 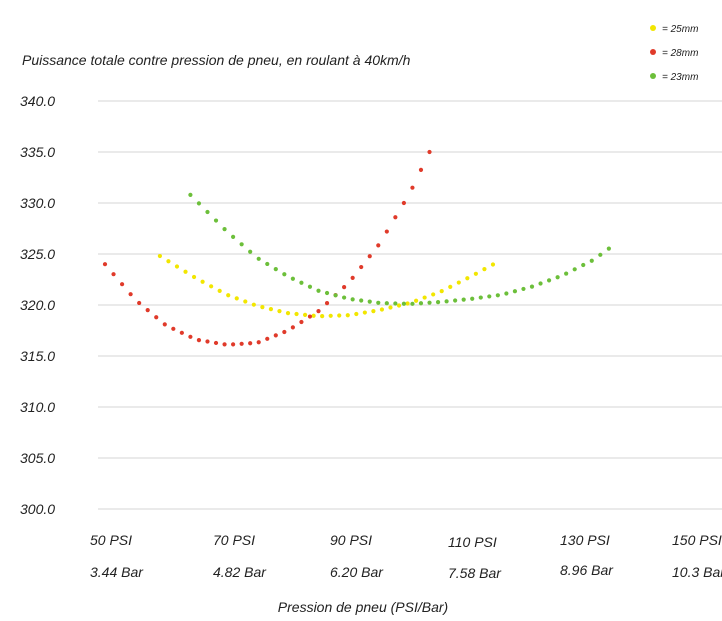 I want to click on x-tick-psi-label: 110 PSI, so click(x=472, y=542).